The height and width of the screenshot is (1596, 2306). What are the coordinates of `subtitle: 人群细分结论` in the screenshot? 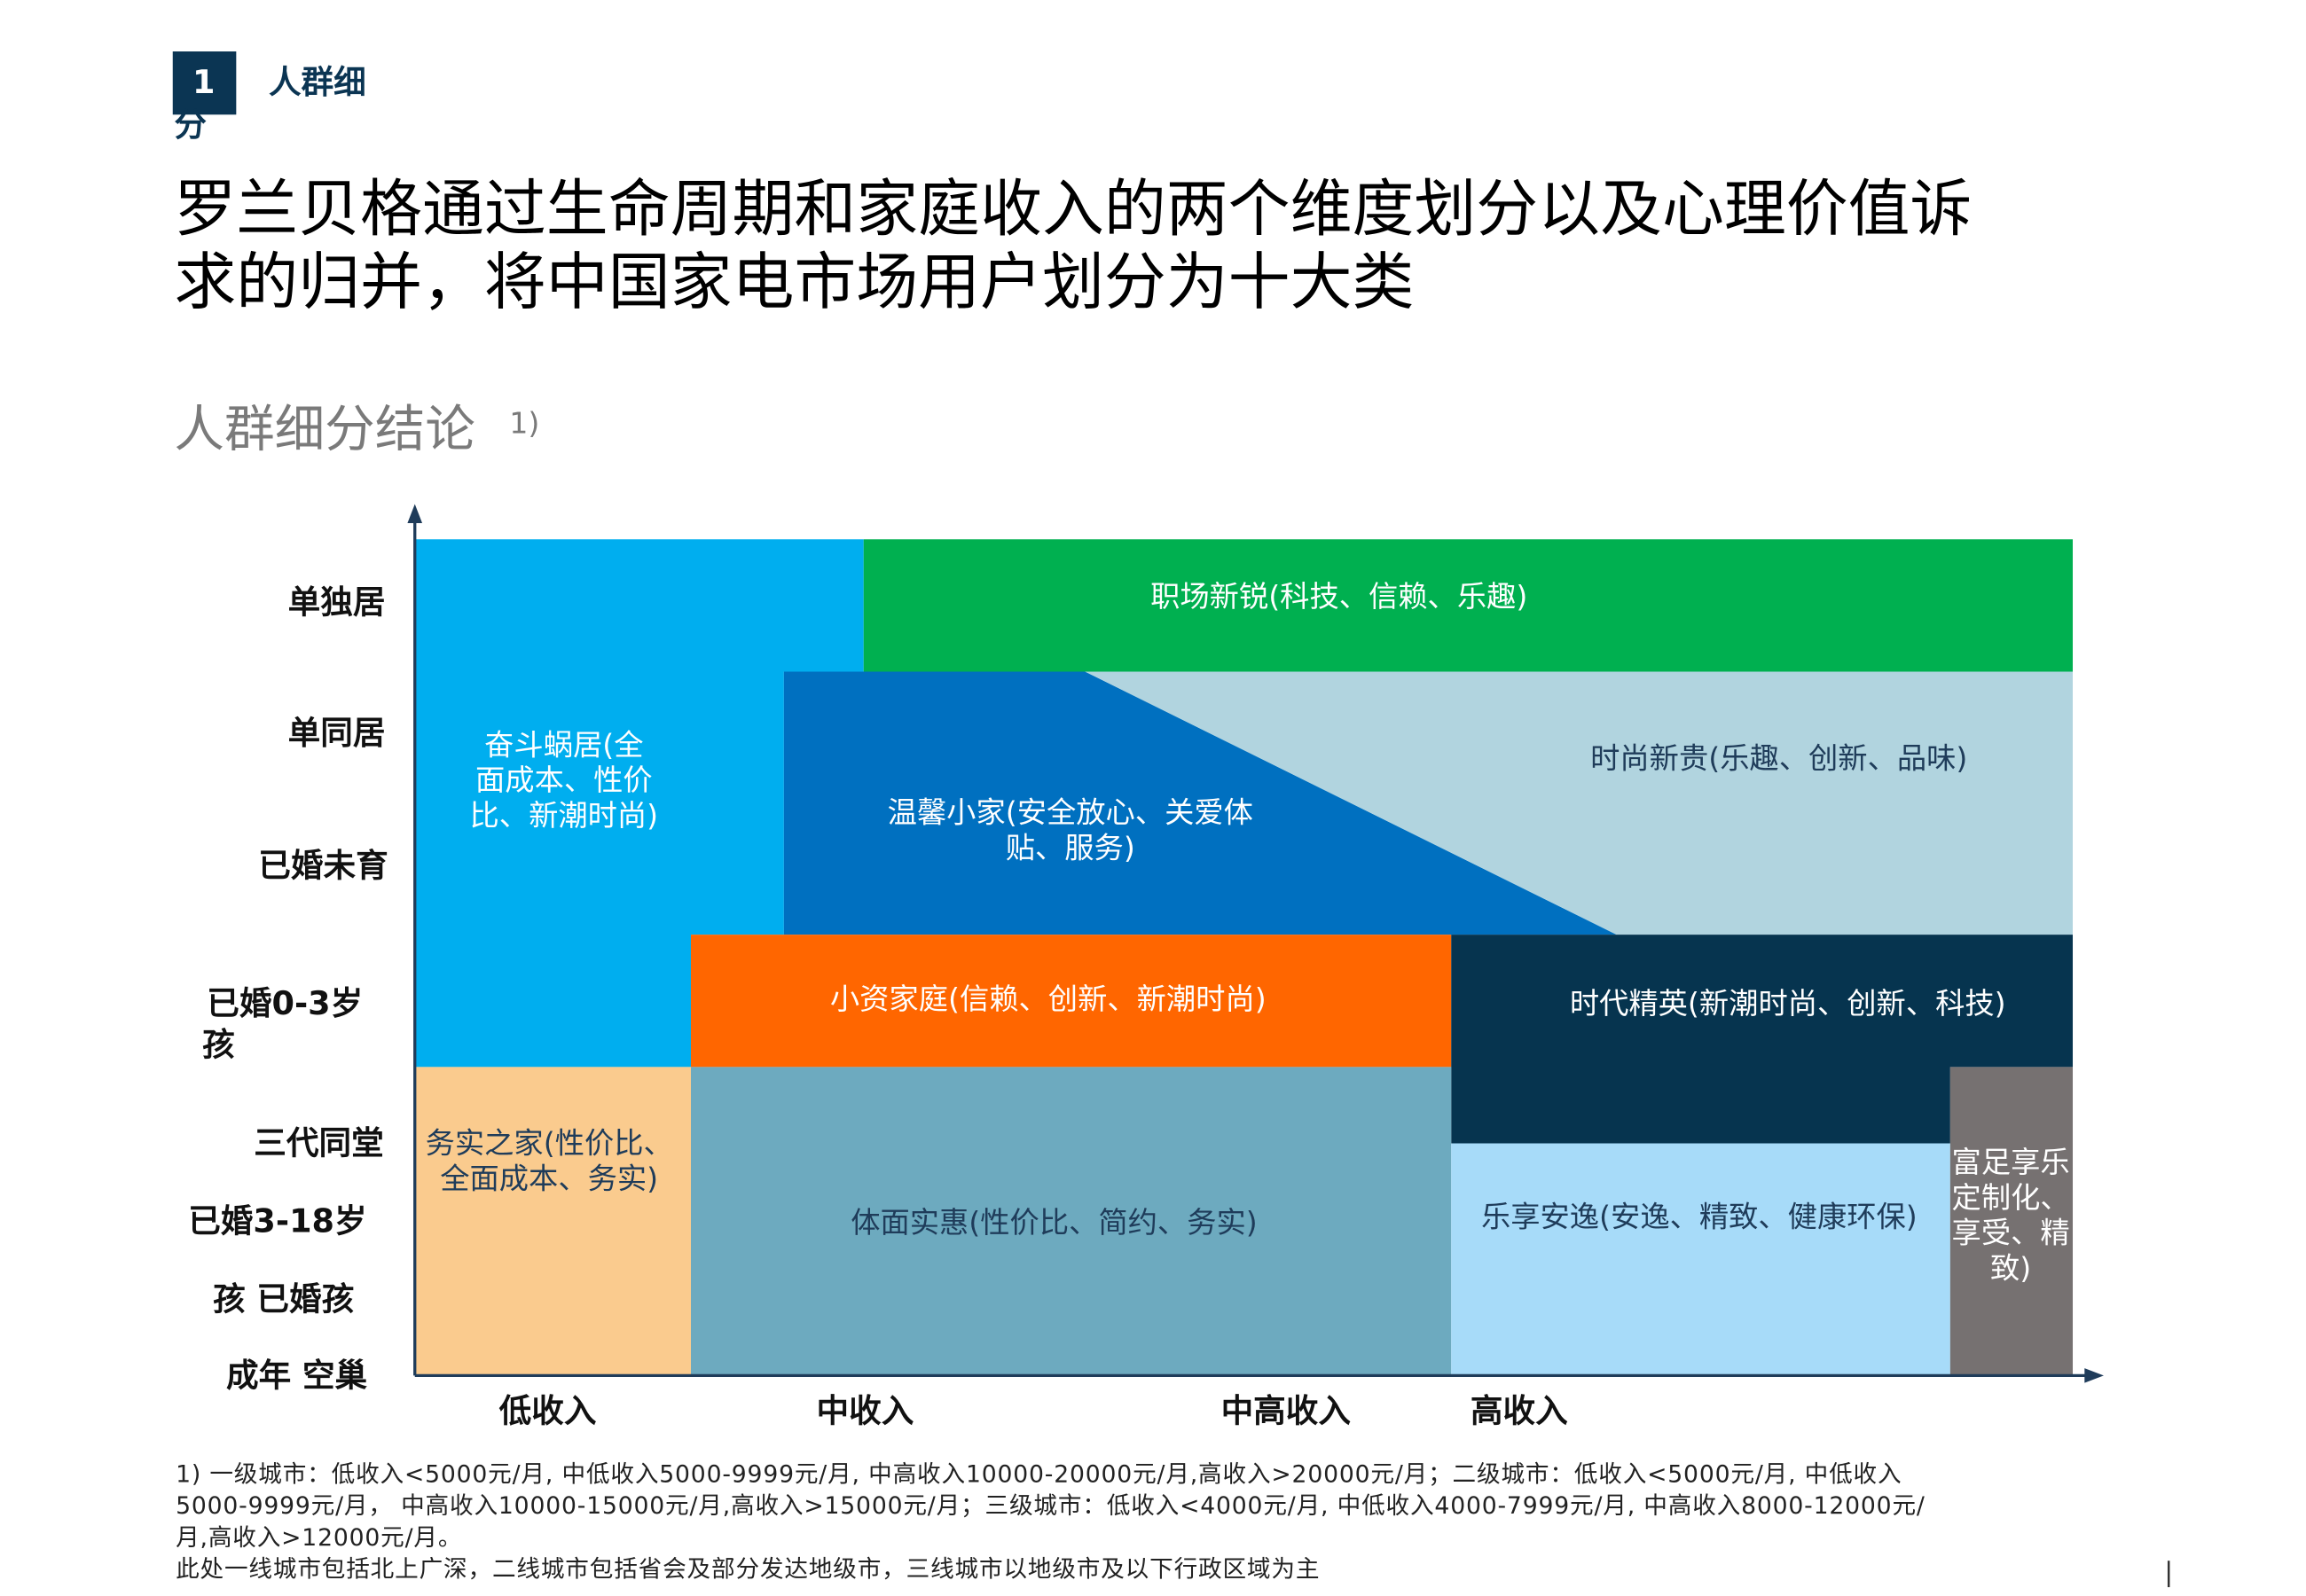 It's located at (324, 429).